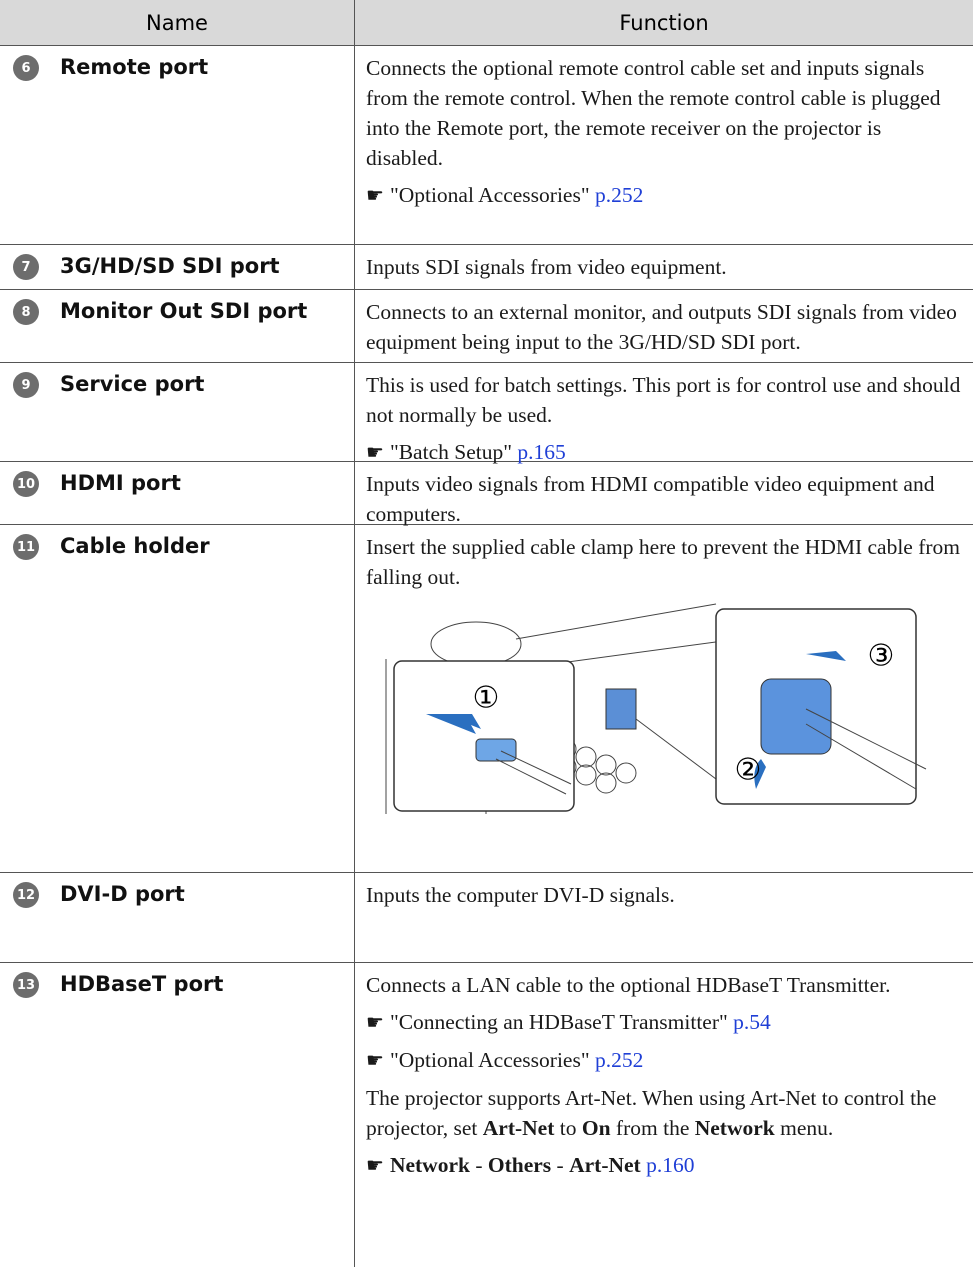 The width and height of the screenshot is (973, 1267). Describe the element at coordinates (26, 326) in the screenshot. I see `number-cell: 8` at that location.